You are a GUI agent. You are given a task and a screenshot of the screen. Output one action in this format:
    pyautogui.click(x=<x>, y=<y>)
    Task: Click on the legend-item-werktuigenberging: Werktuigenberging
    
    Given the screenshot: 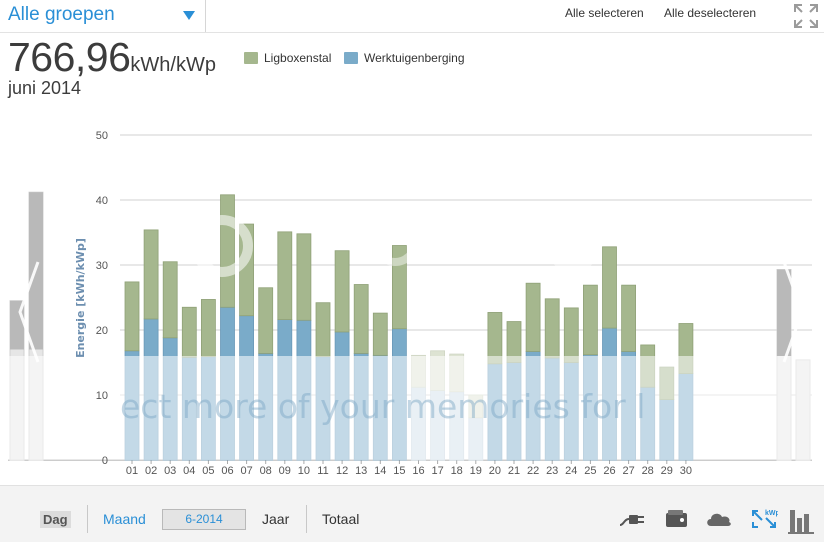 What is the action you would take?
    pyautogui.click(x=404, y=58)
    